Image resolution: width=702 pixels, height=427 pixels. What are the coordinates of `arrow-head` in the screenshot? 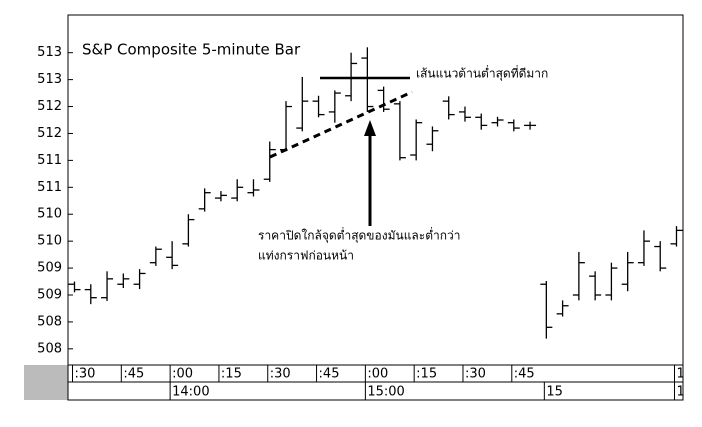 It's located at (370, 128).